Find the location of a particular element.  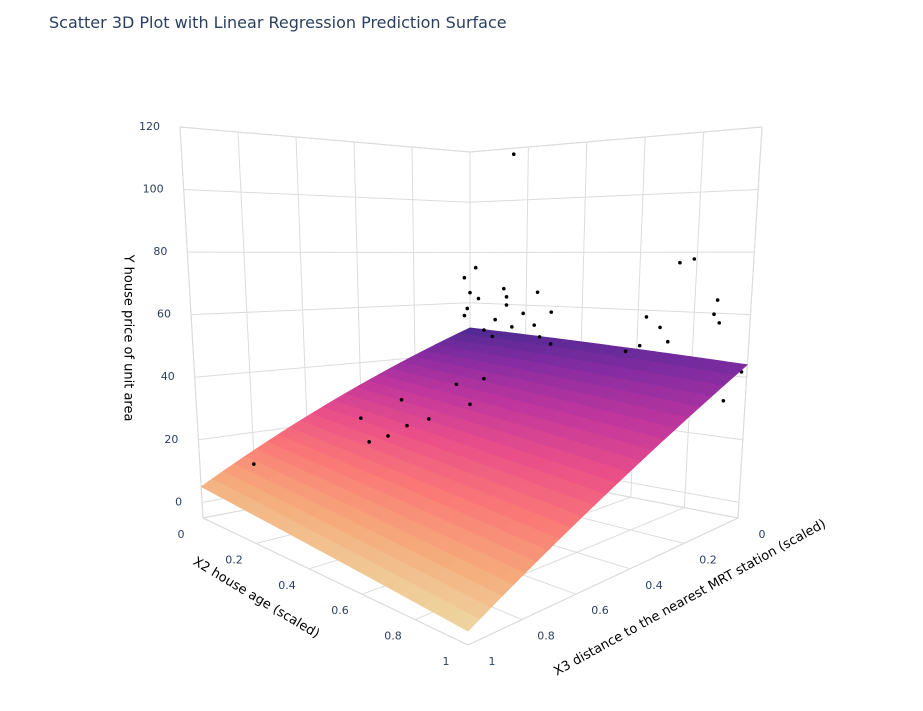

z-tick-label: 60 is located at coordinates (164, 314).